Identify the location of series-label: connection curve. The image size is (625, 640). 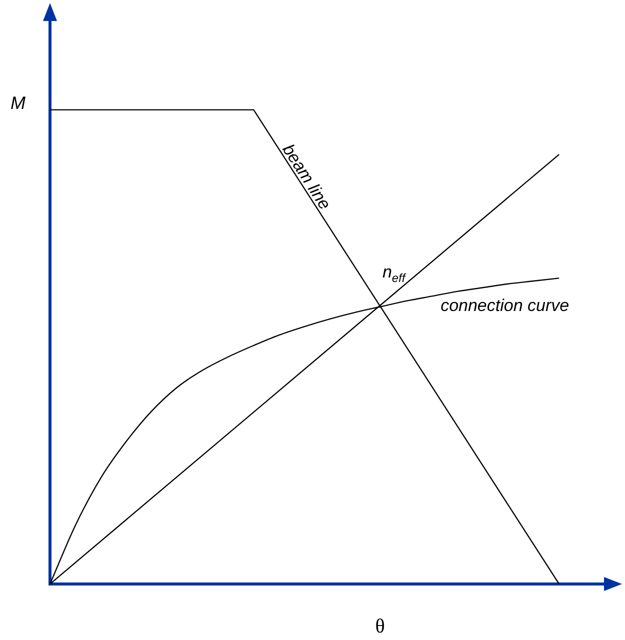
(505, 305).